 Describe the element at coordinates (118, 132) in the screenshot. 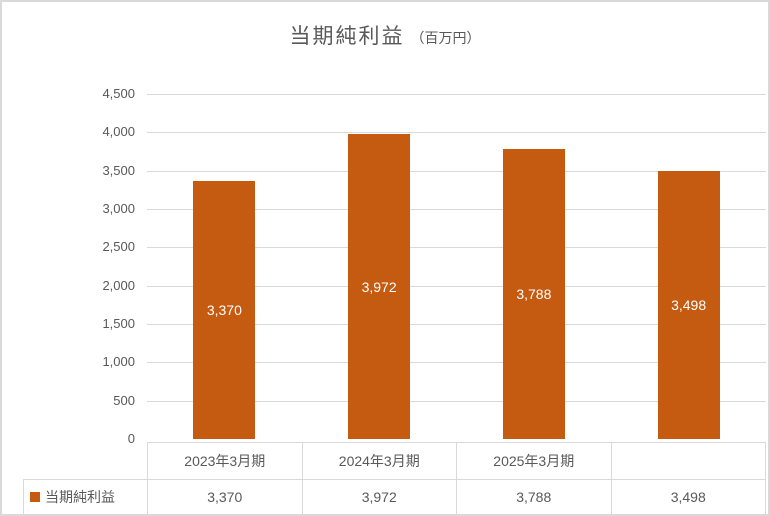

I see `y-axis-tick-label: 4,000` at that location.